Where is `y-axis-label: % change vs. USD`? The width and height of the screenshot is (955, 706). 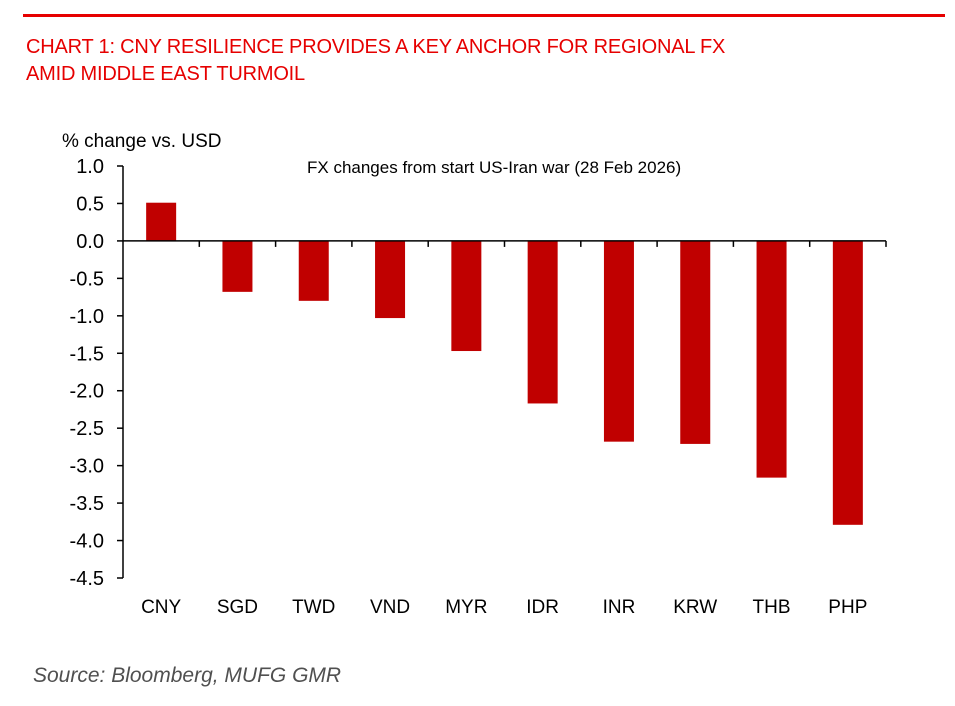 y-axis-label: % change vs. USD is located at coordinates (141, 141).